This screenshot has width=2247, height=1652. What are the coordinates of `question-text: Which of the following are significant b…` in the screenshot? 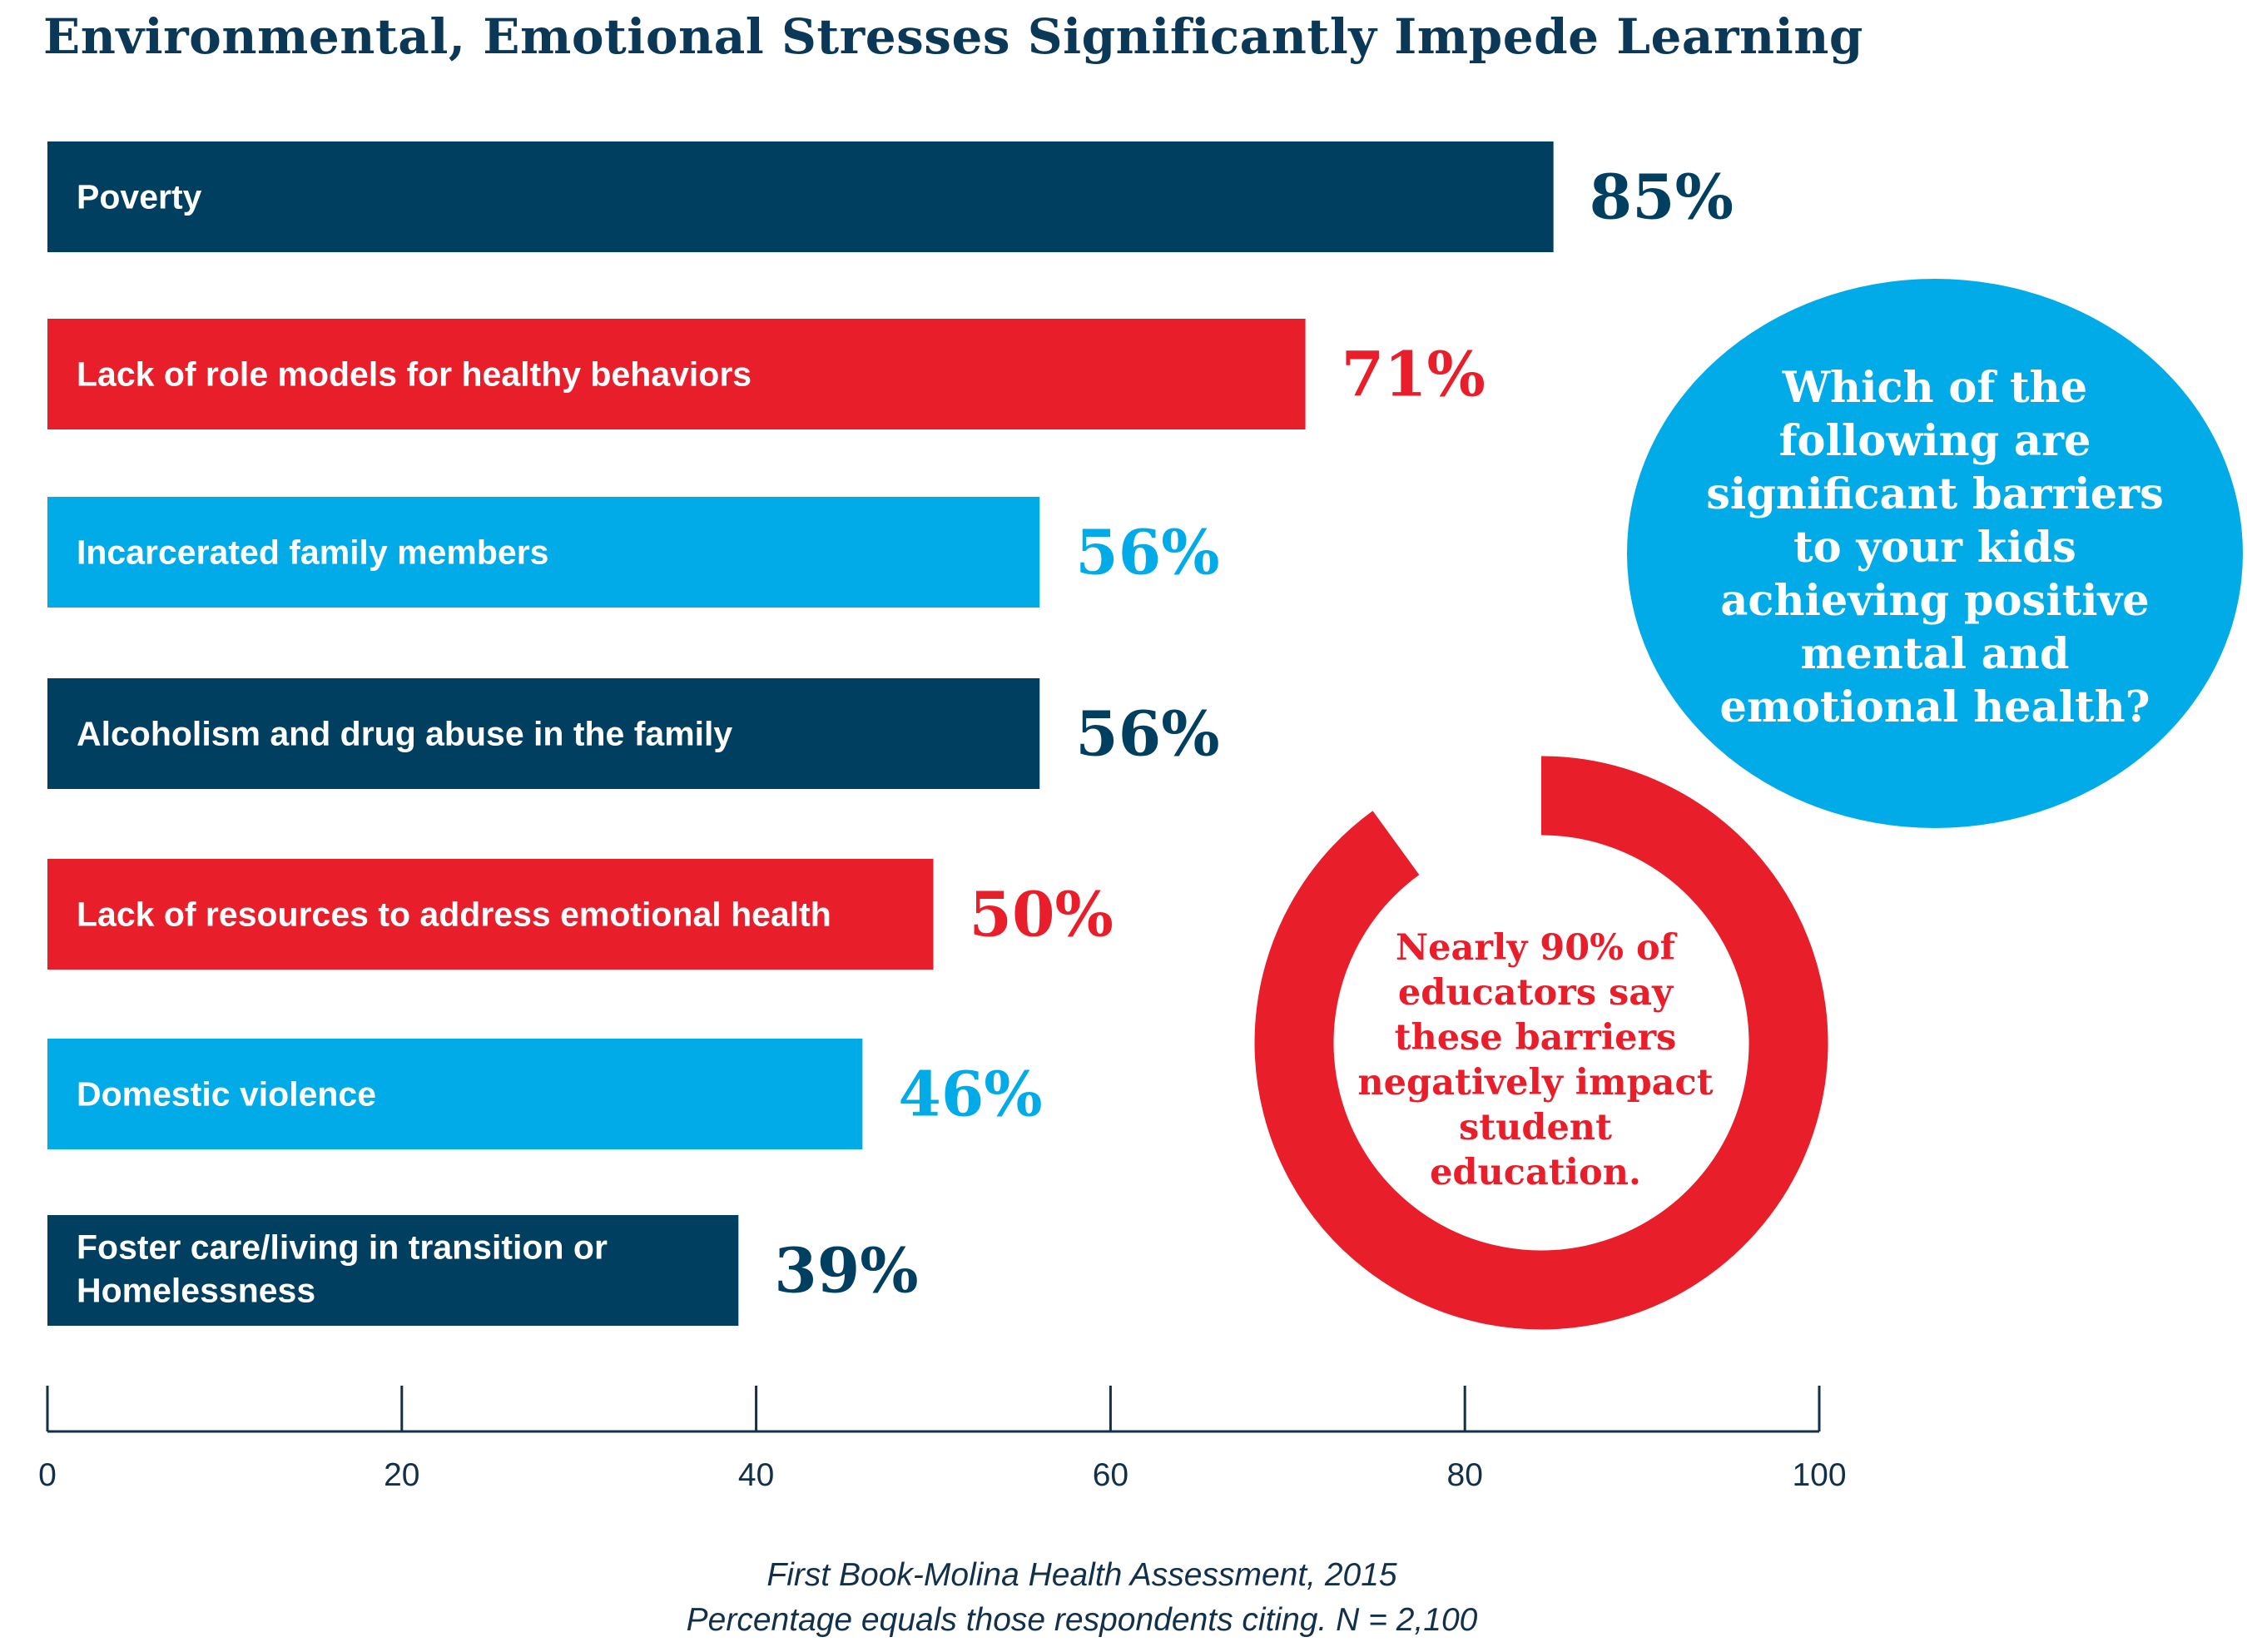 It's located at (1935, 547).